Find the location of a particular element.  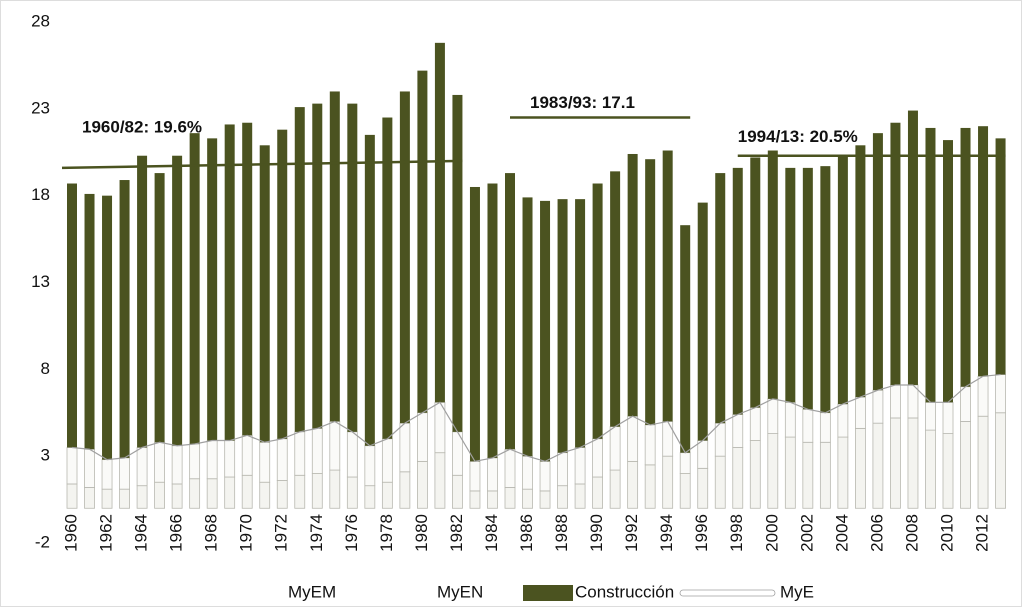

y-tick-label: -2 is located at coordinates (42, 541).